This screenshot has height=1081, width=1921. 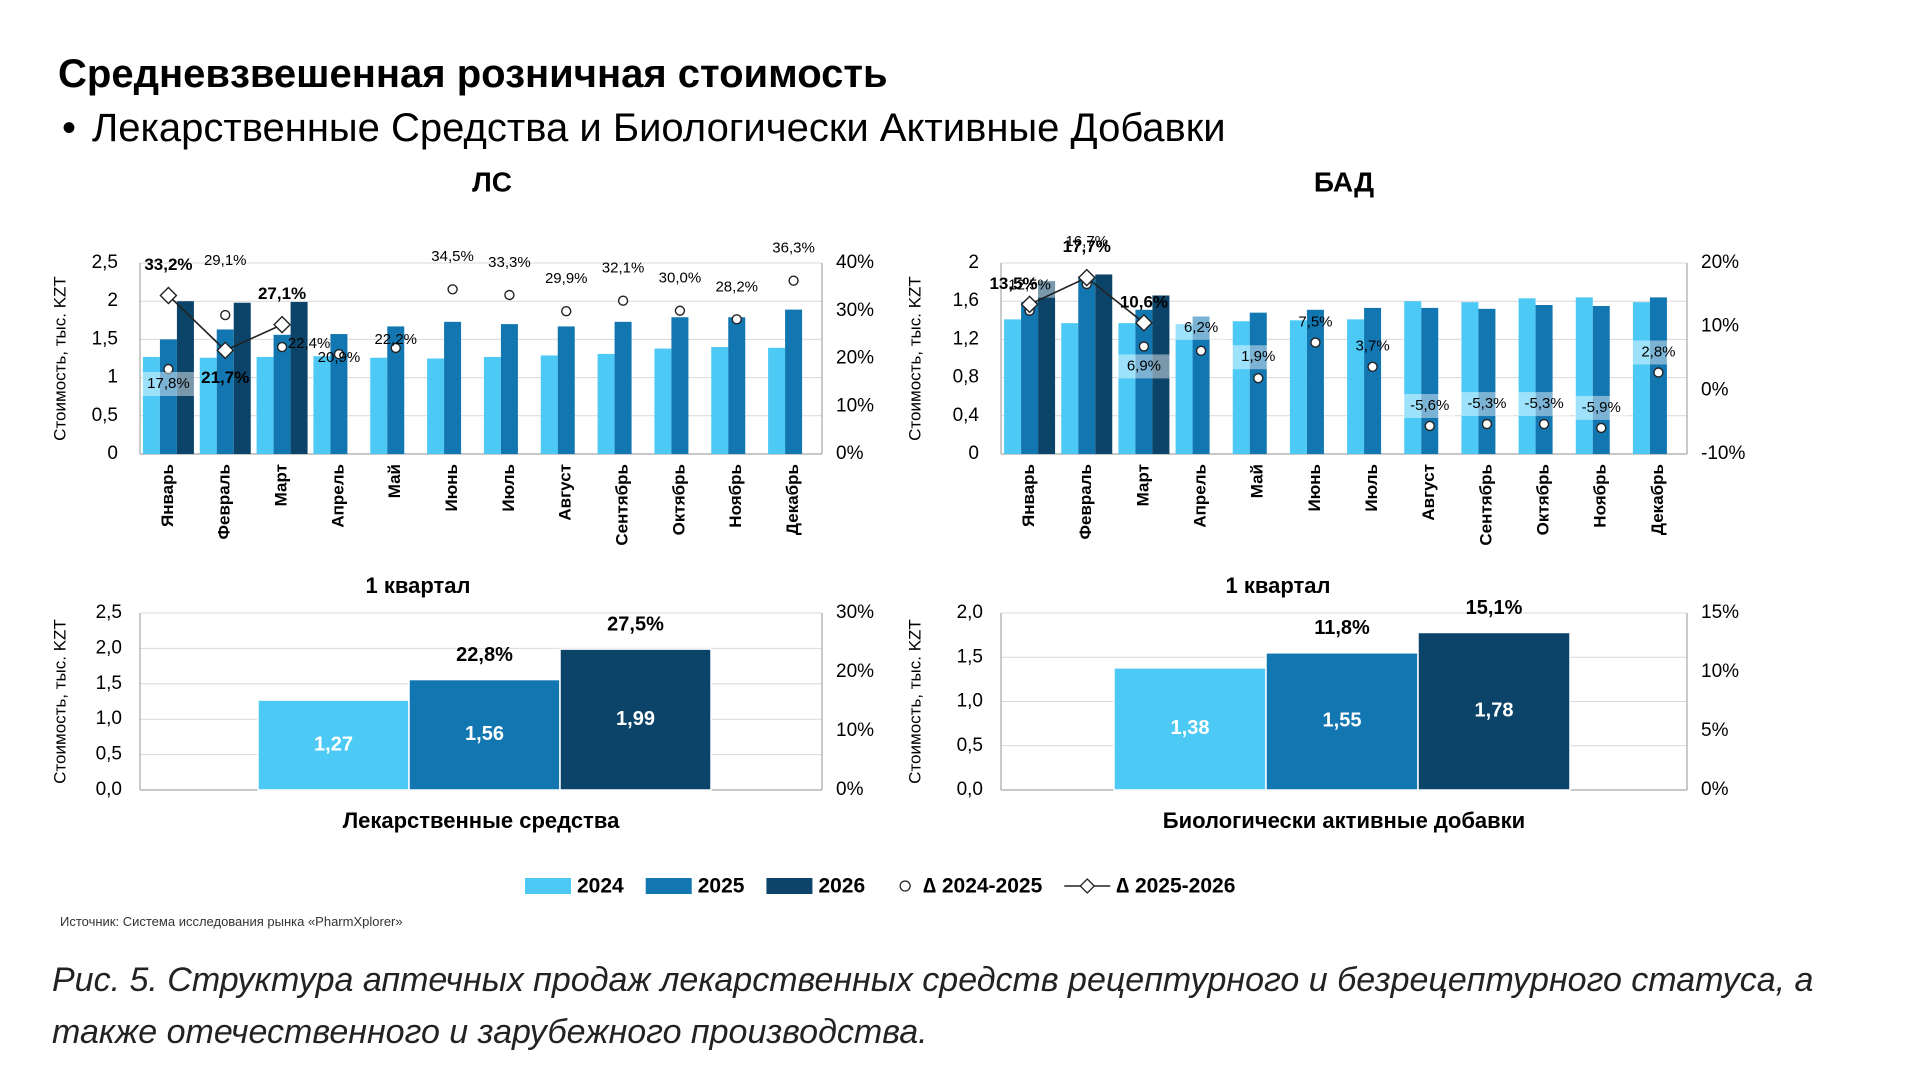 What do you see at coordinates (1342, 628) in the screenshot?
I see `bad-quarter-growth-label: 11,8%` at bounding box center [1342, 628].